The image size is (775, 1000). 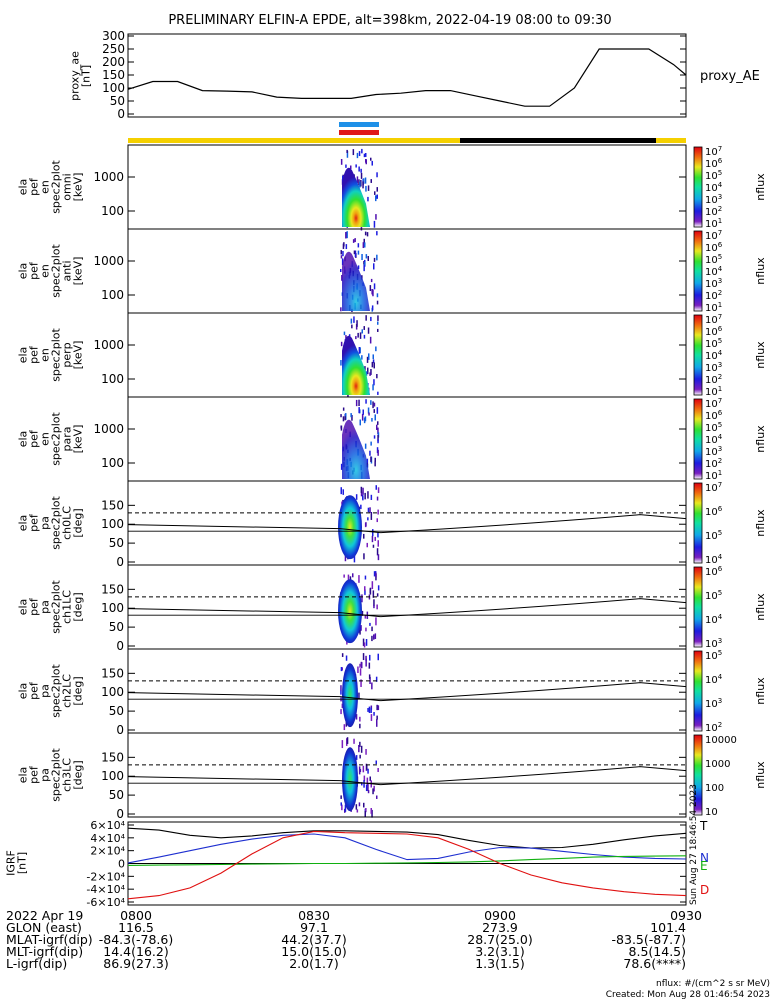 What do you see at coordinates (136, 915) in the screenshot?
I see `time-tick-0800: 0800` at bounding box center [136, 915].